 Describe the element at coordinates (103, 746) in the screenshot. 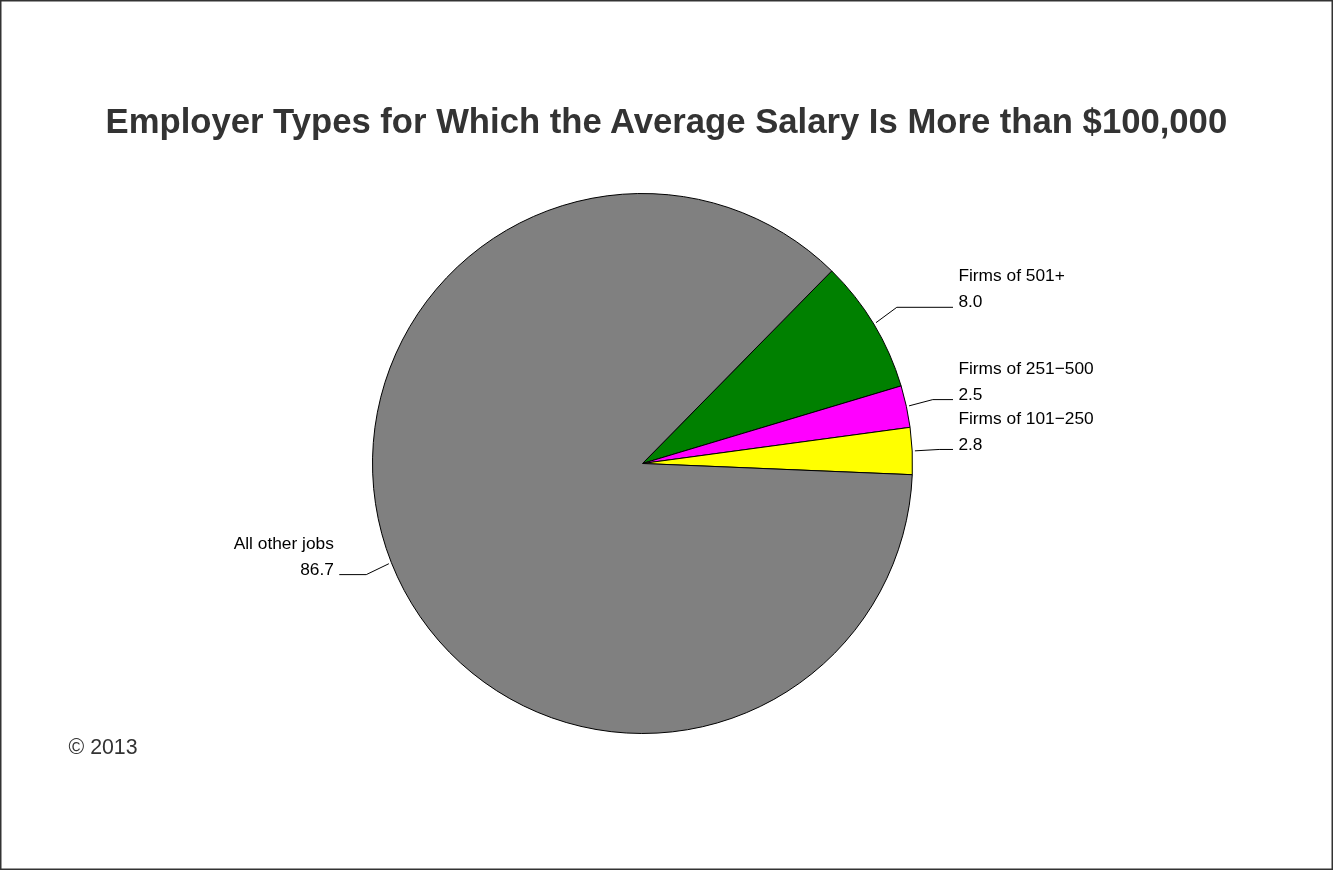

I see `text: © 2013` at that location.